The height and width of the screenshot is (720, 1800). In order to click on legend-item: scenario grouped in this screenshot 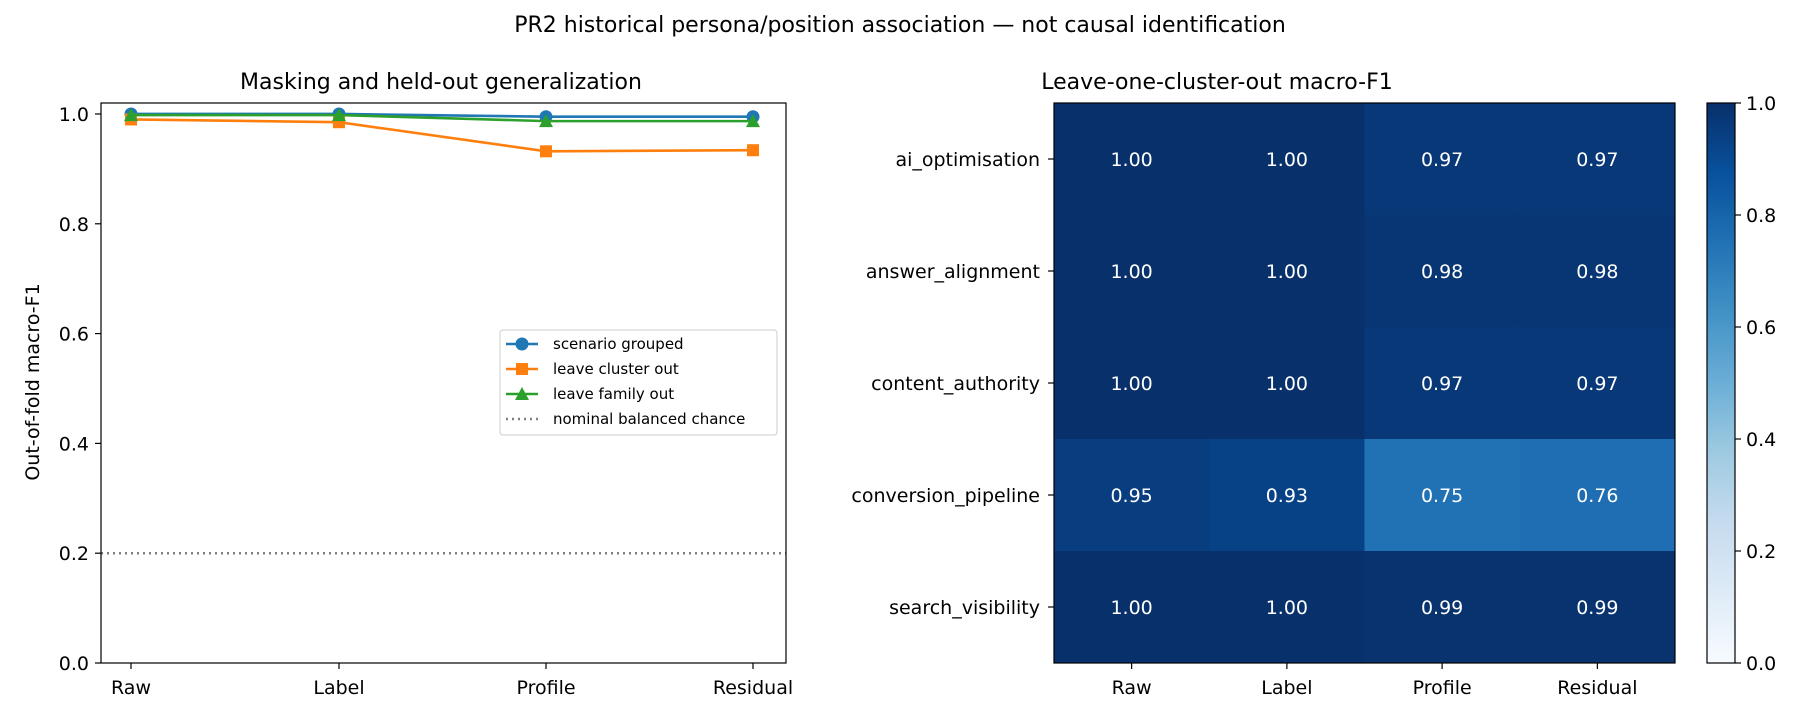, I will do `click(595, 344)`.